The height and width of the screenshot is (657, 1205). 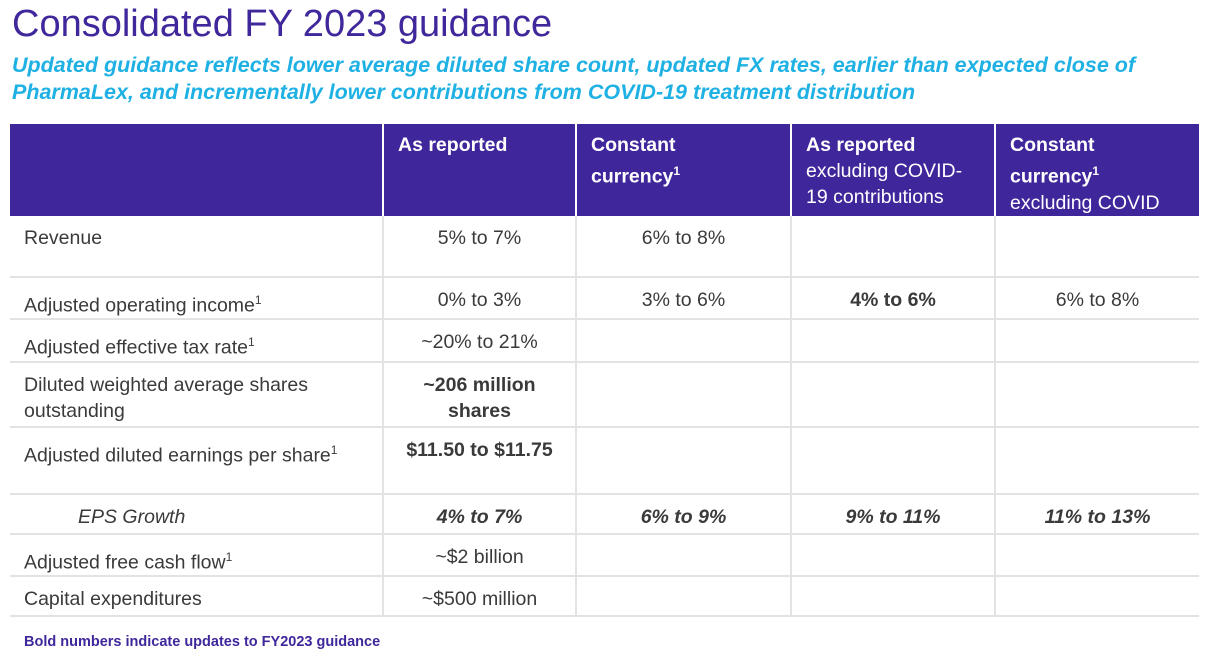 What do you see at coordinates (884, 184) in the screenshot?
I see `header-sublabel: excluding COVID-19 contributions` at bounding box center [884, 184].